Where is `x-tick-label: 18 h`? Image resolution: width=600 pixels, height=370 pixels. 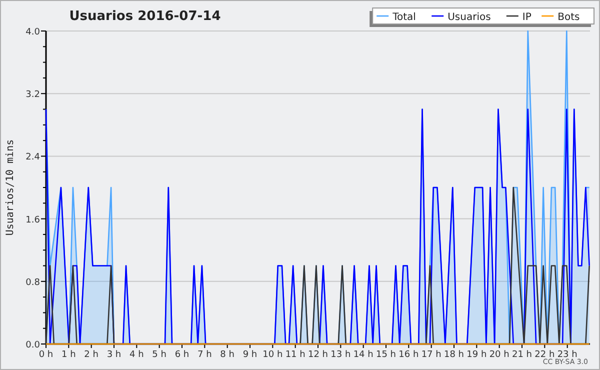 x-tick-label: 18 h is located at coordinates (454, 355).